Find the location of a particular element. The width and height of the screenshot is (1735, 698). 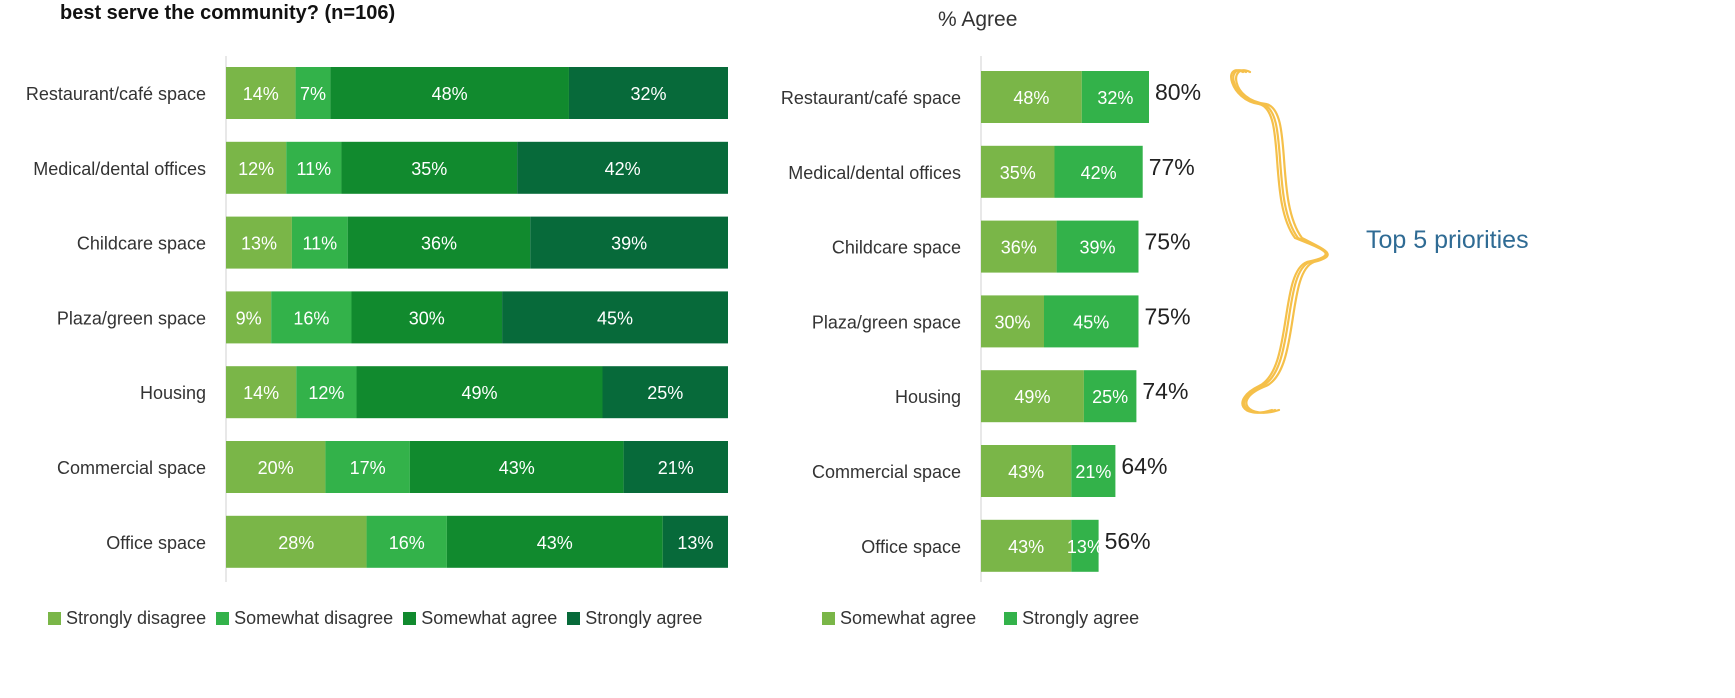

bar-somewhat-agree-office-space is located at coordinates (554, 541).